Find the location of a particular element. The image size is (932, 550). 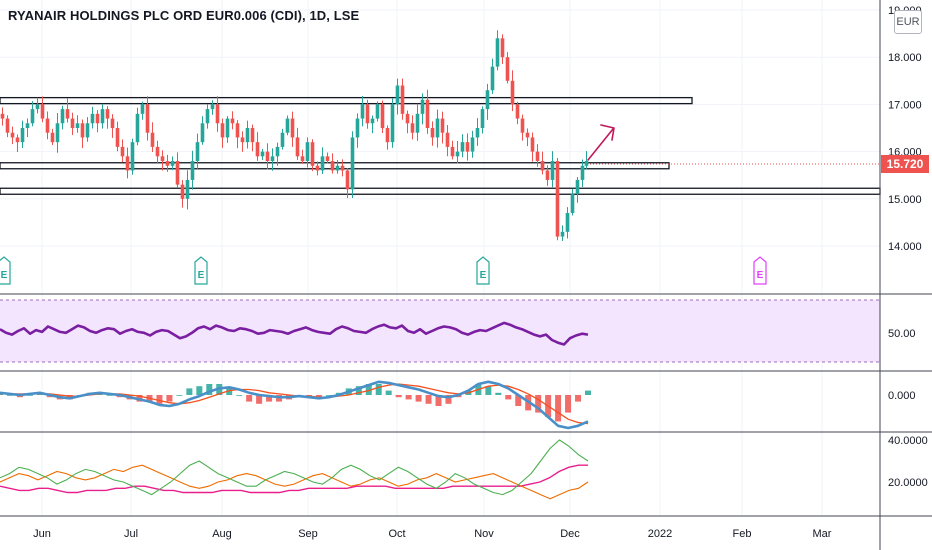

time-label-3: Sep is located at coordinates (308, 534).